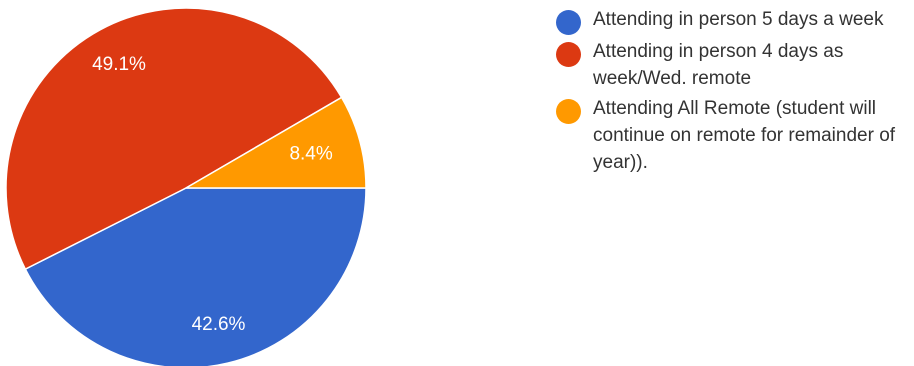  What do you see at coordinates (568, 54) in the screenshot?
I see `legend-swatch-red` at bounding box center [568, 54].